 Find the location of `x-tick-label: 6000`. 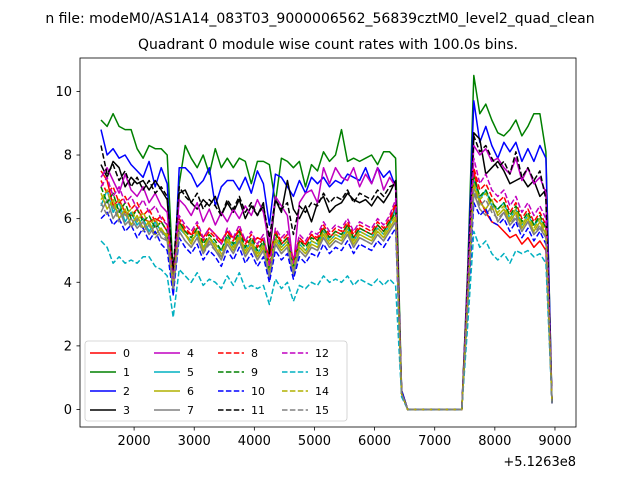

x-tick-label: 6000 is located at coordinates (374, 441).